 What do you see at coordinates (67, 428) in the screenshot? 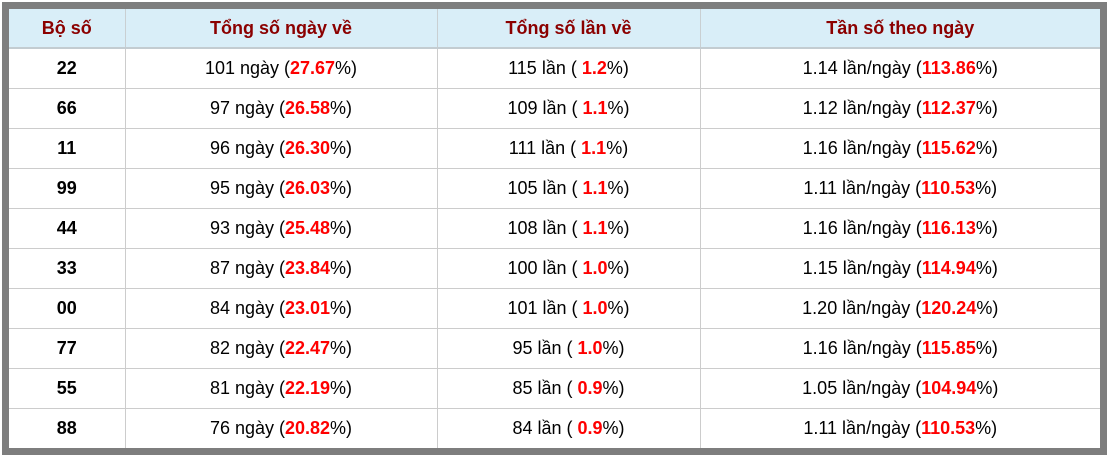
I see `pair-cell: 88` at bounding box center [67, 428].